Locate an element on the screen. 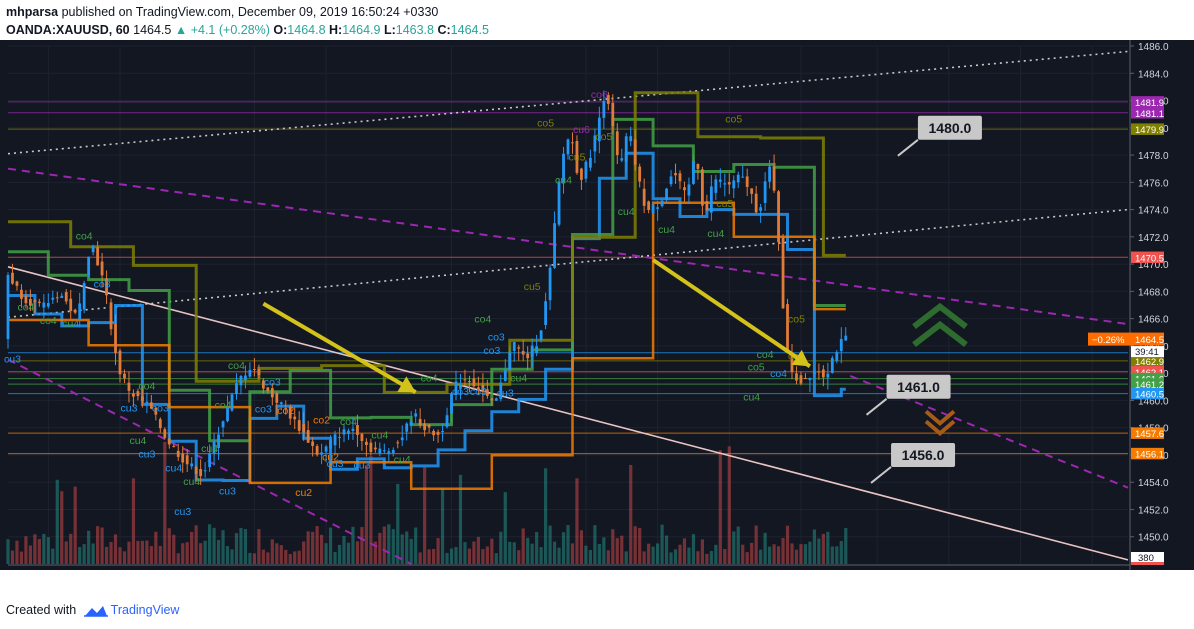 Image resolution: width=1194 pixels, height=629 pixels. time-tick-label: 11 is located at coordinates (948, 569).